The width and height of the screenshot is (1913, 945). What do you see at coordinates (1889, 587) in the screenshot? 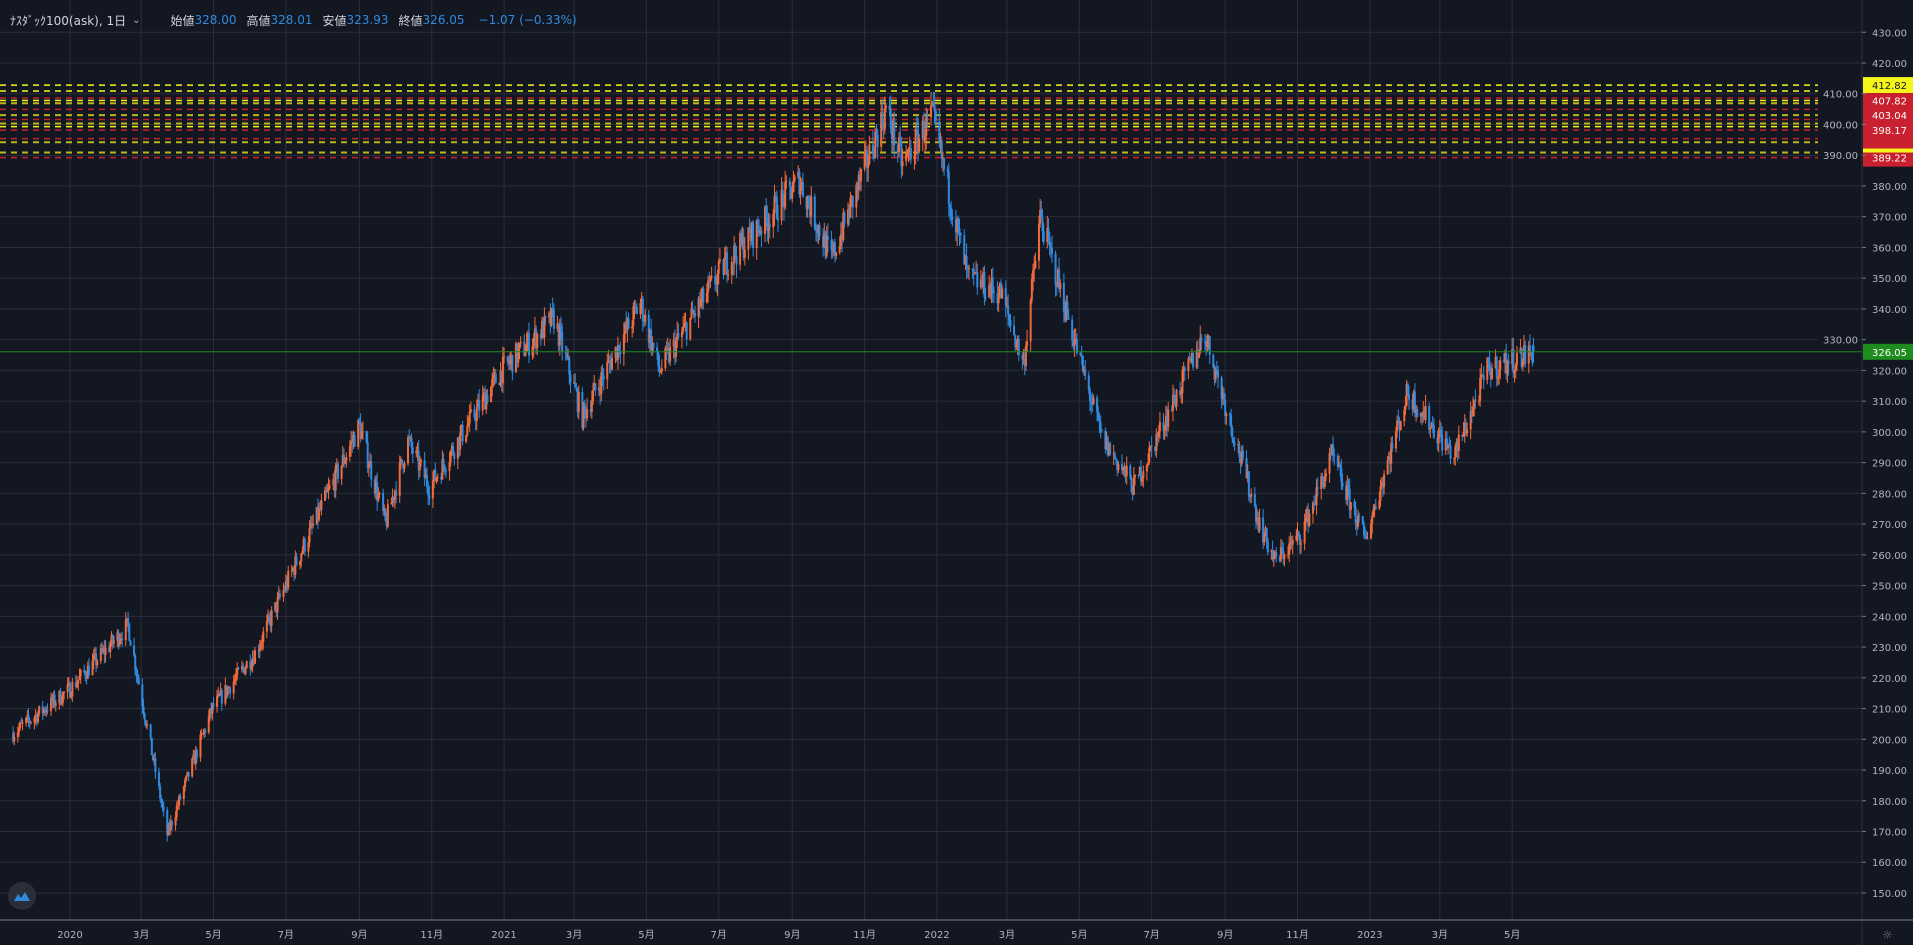
I see `price-tick-label: 250.00` at bounding box center [1889, 587].